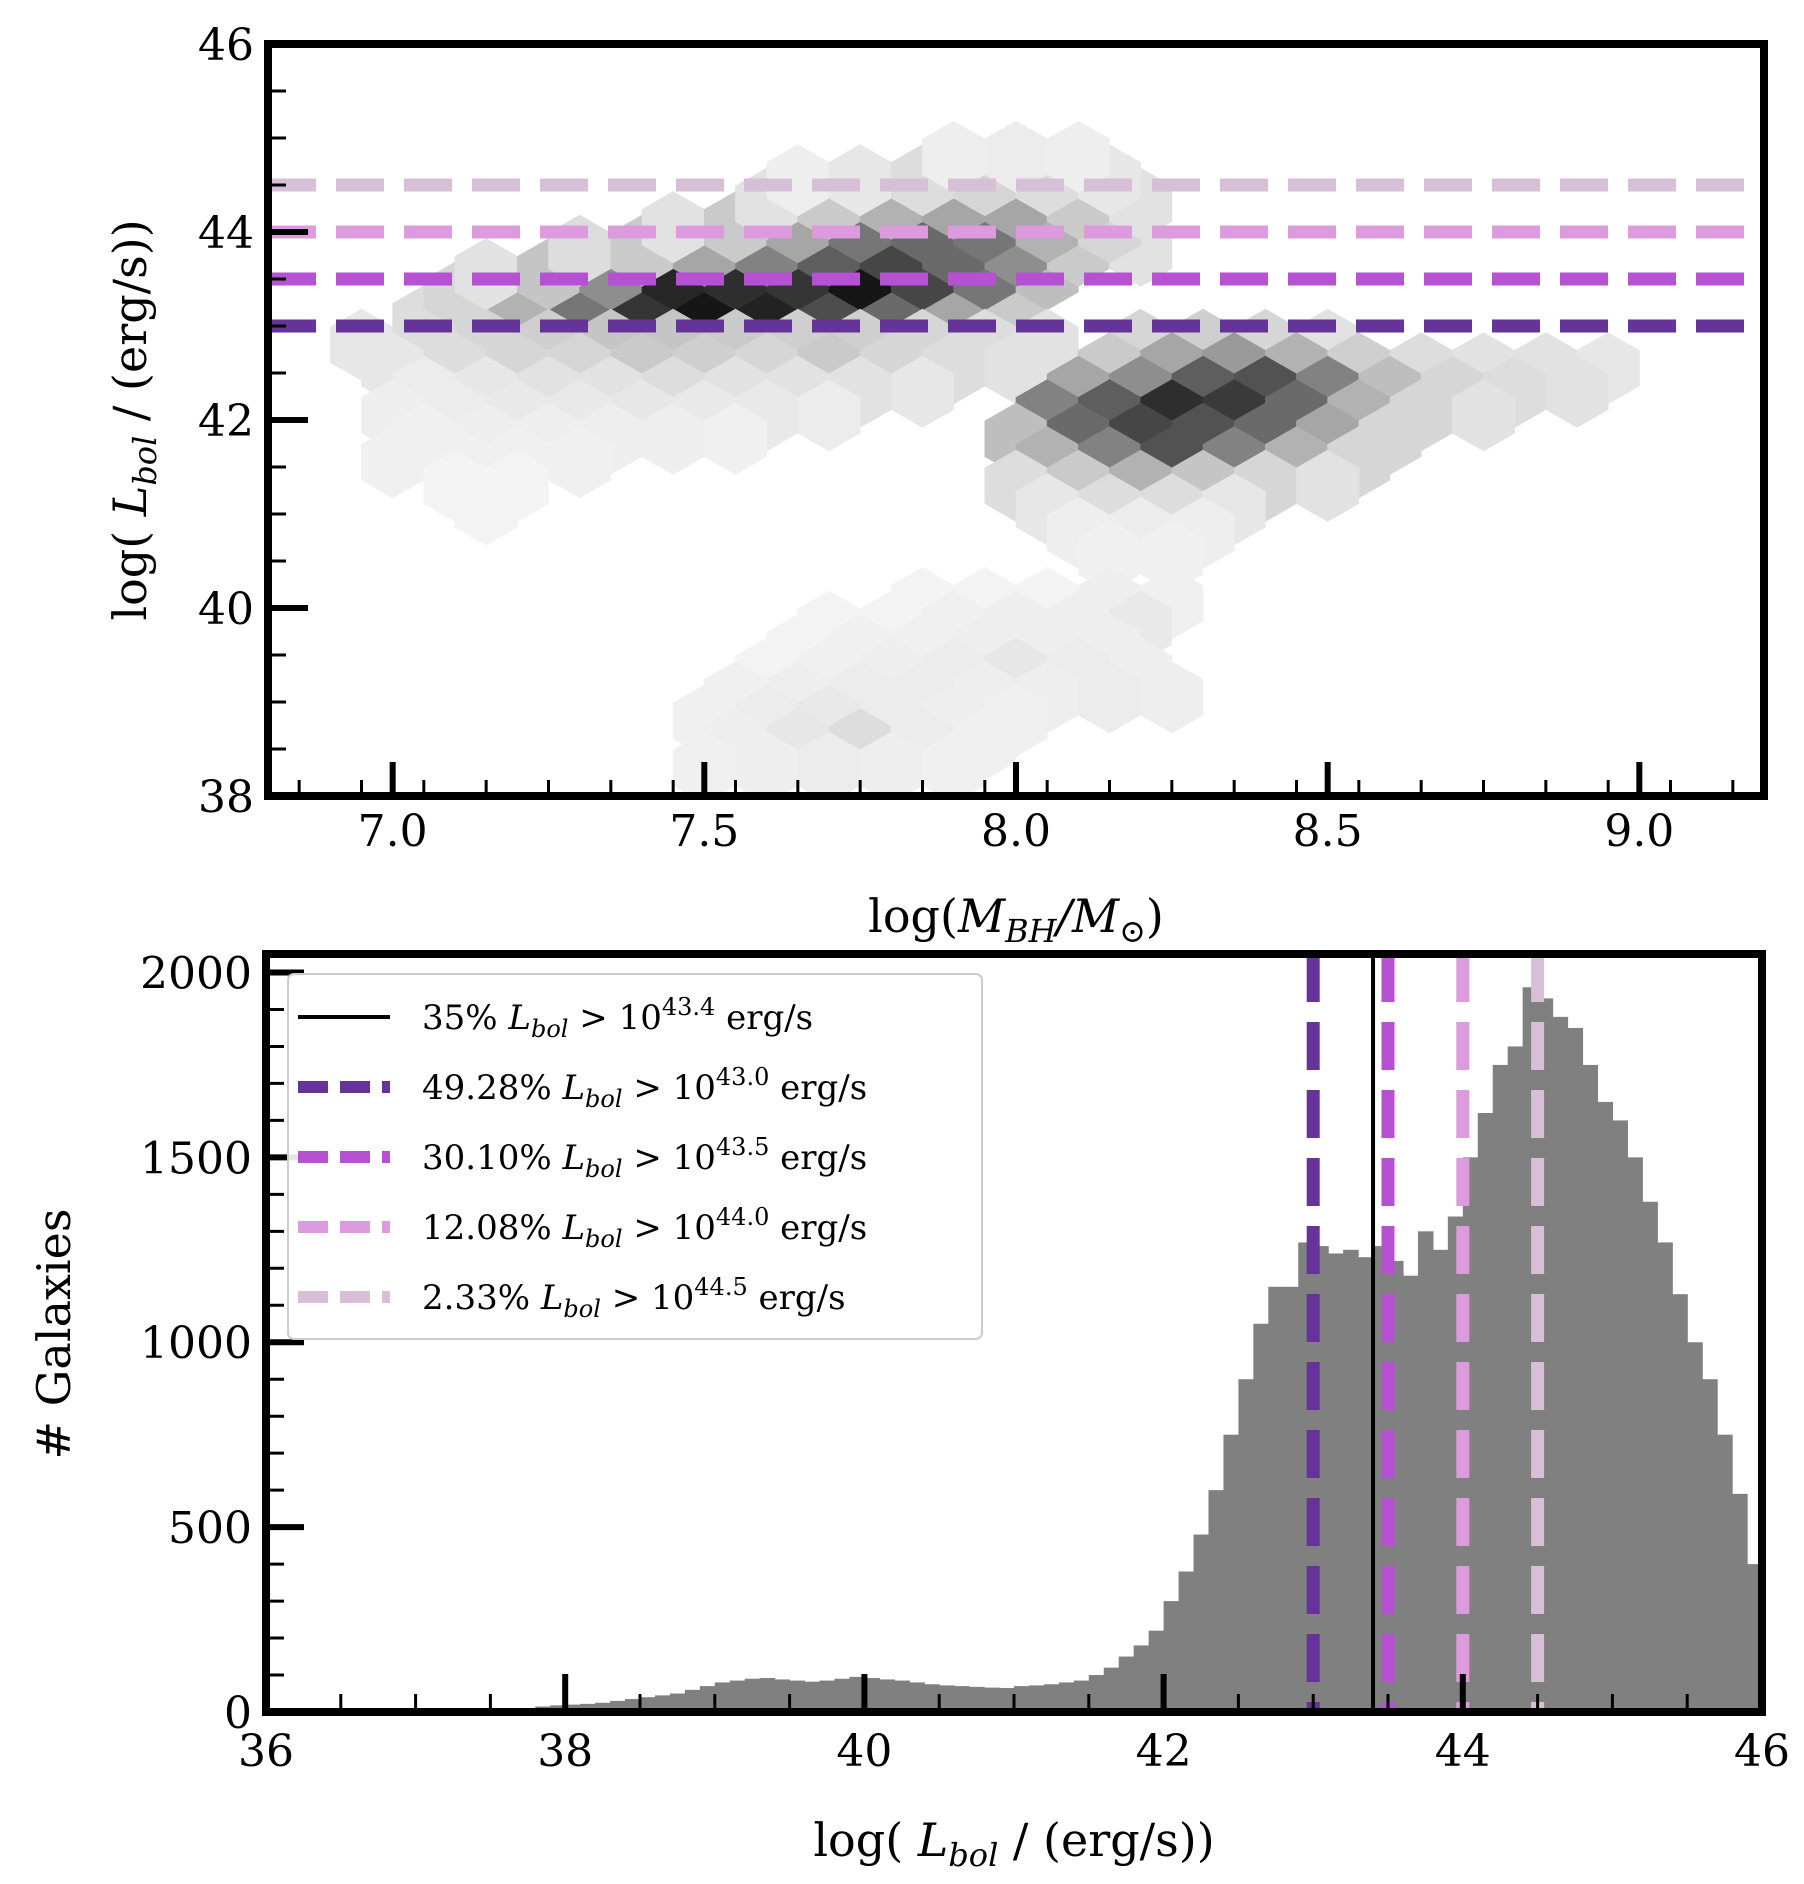 This screenshot has width=1804, height=1884. Describe the element at coordinates (54, 1334) in the screenshot. I see `bottom-ylabel: # Galaxies` at that location.